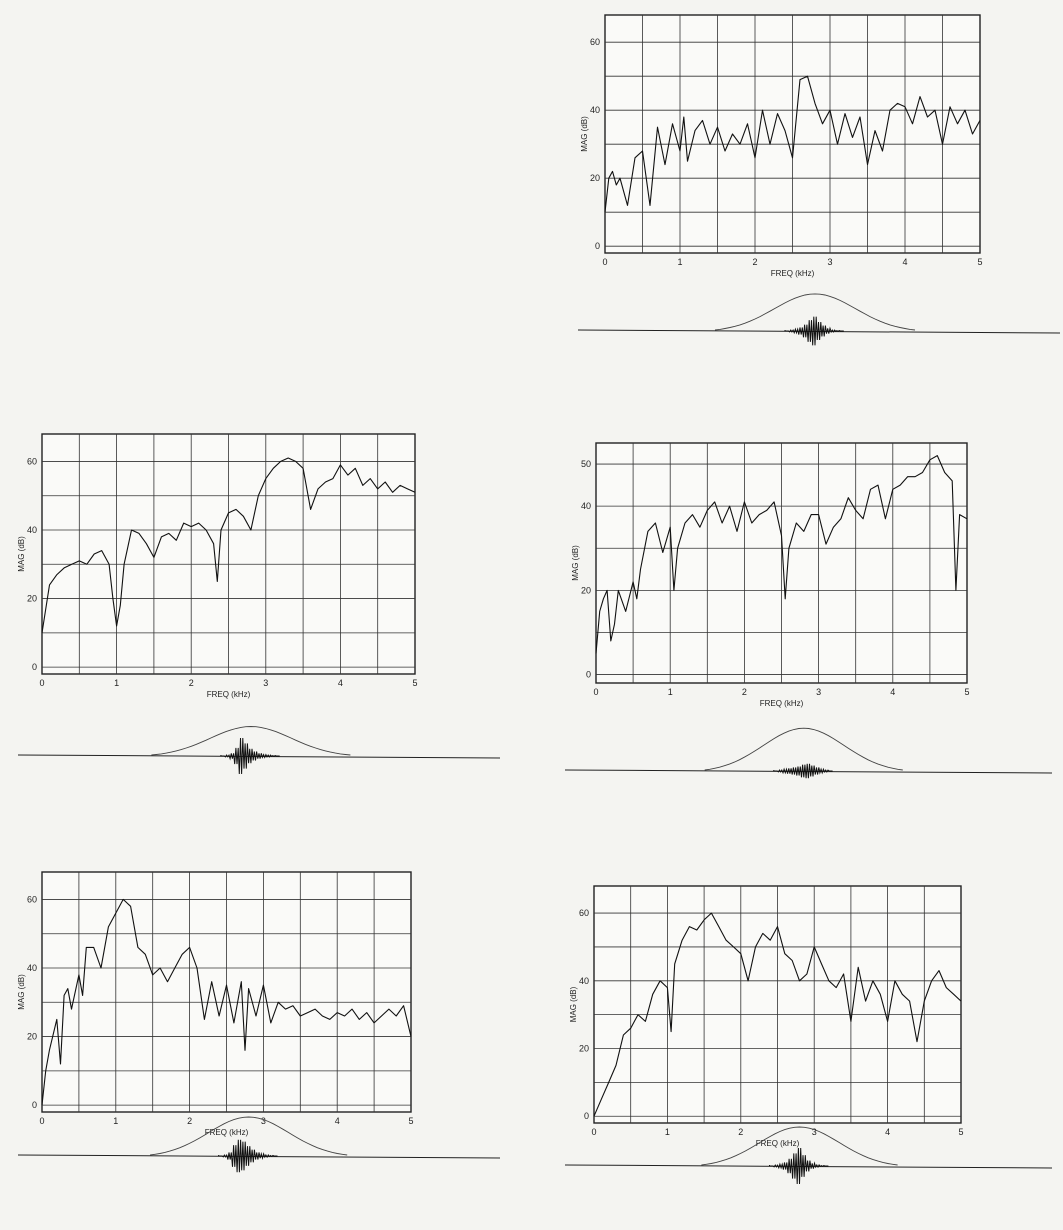  I want to click on chart-panel-2: 0 1 2 3 4 5 0 20 40 60 FREQ (kHz) MAG (dB), so click(259, 604).